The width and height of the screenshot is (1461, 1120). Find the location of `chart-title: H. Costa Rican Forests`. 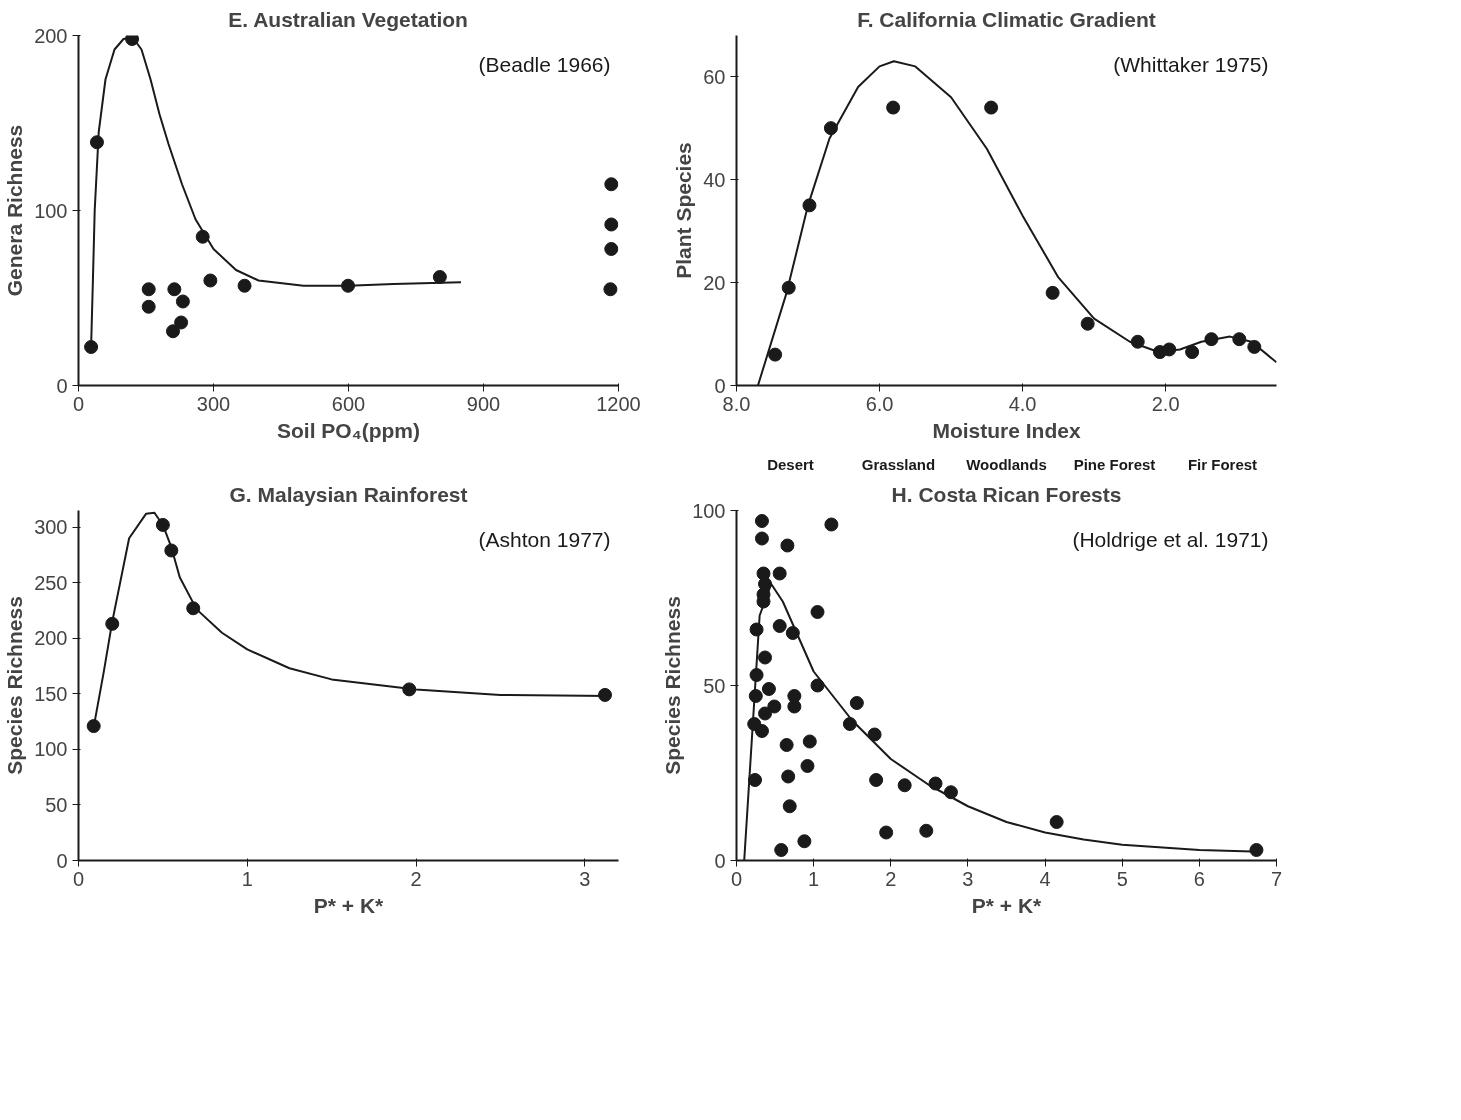

chart-title: H. Costa Rican Forests is located at coordinates (1006, 494).